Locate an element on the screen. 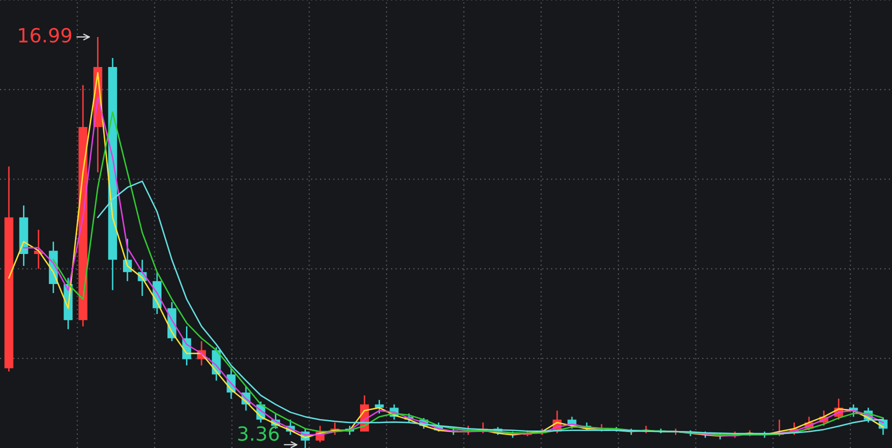 Image resolution: width=892 pixels, height=448 pixels. annotation: 16.99 is located at coordinates (45, 35).